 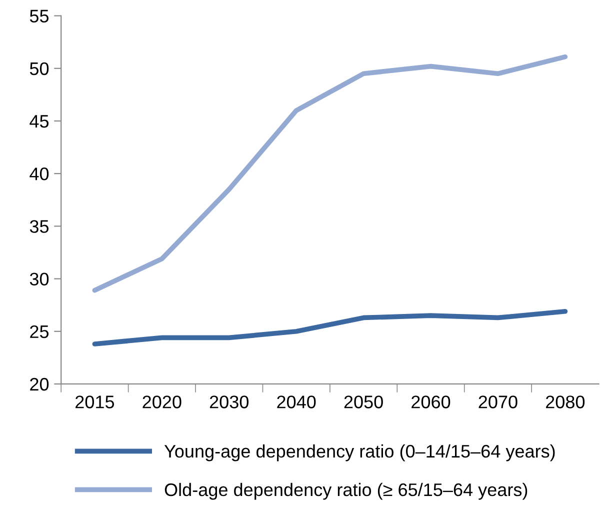 I want to click on y-tick-label: 30, so click(x=39, y=279).